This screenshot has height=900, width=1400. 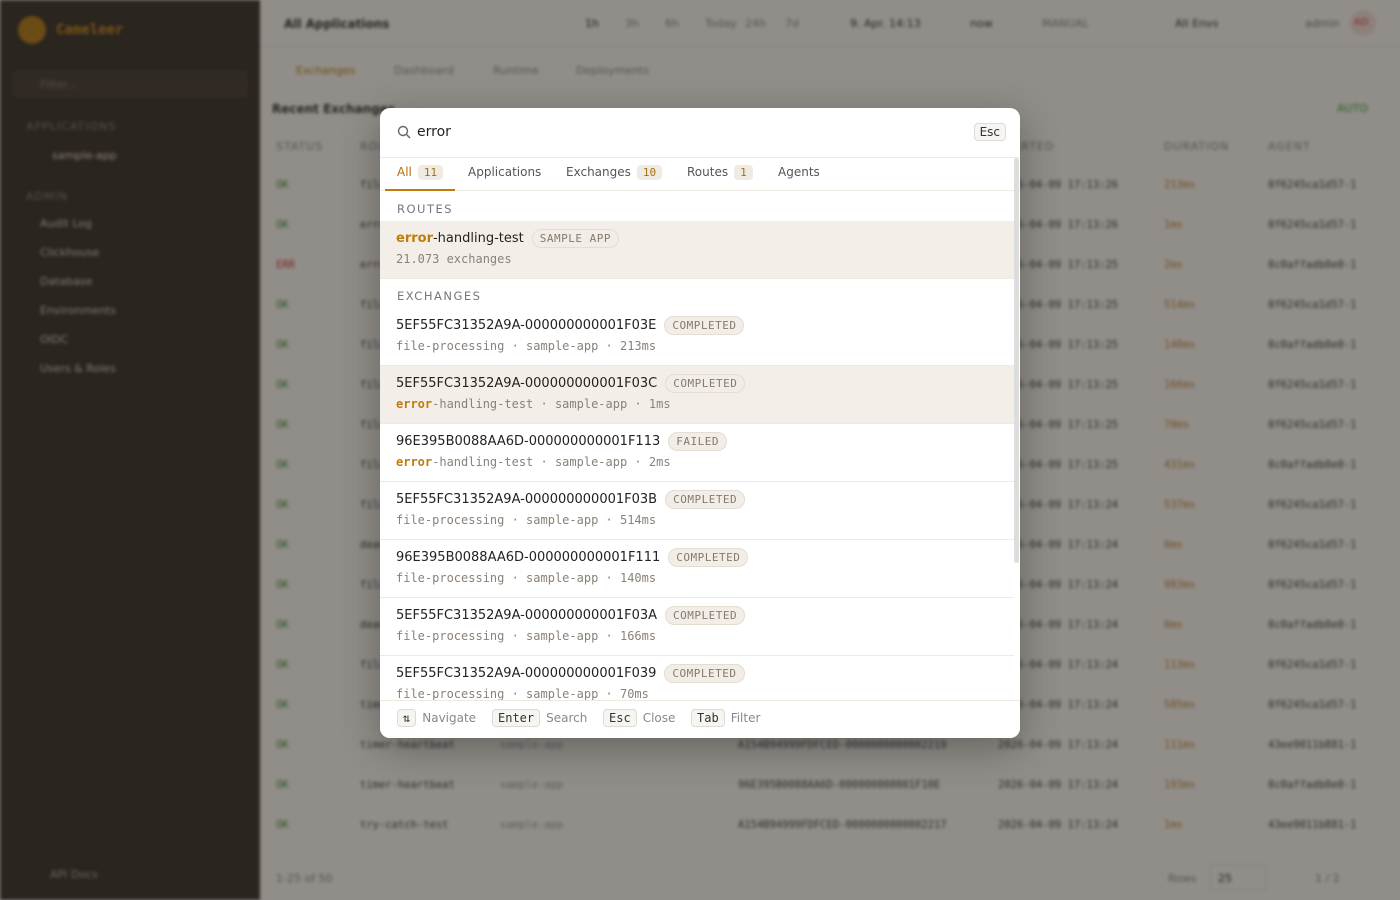 What do you see at coordinates (1363, 23) in the screenshot?
I see `avatar: AD` at bounding box center [1363, 23].